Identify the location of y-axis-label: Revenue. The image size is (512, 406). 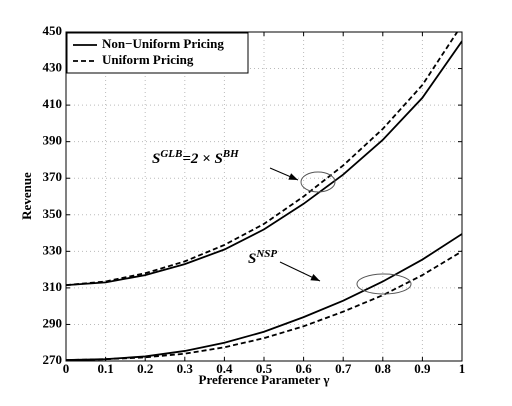
(26, 196).